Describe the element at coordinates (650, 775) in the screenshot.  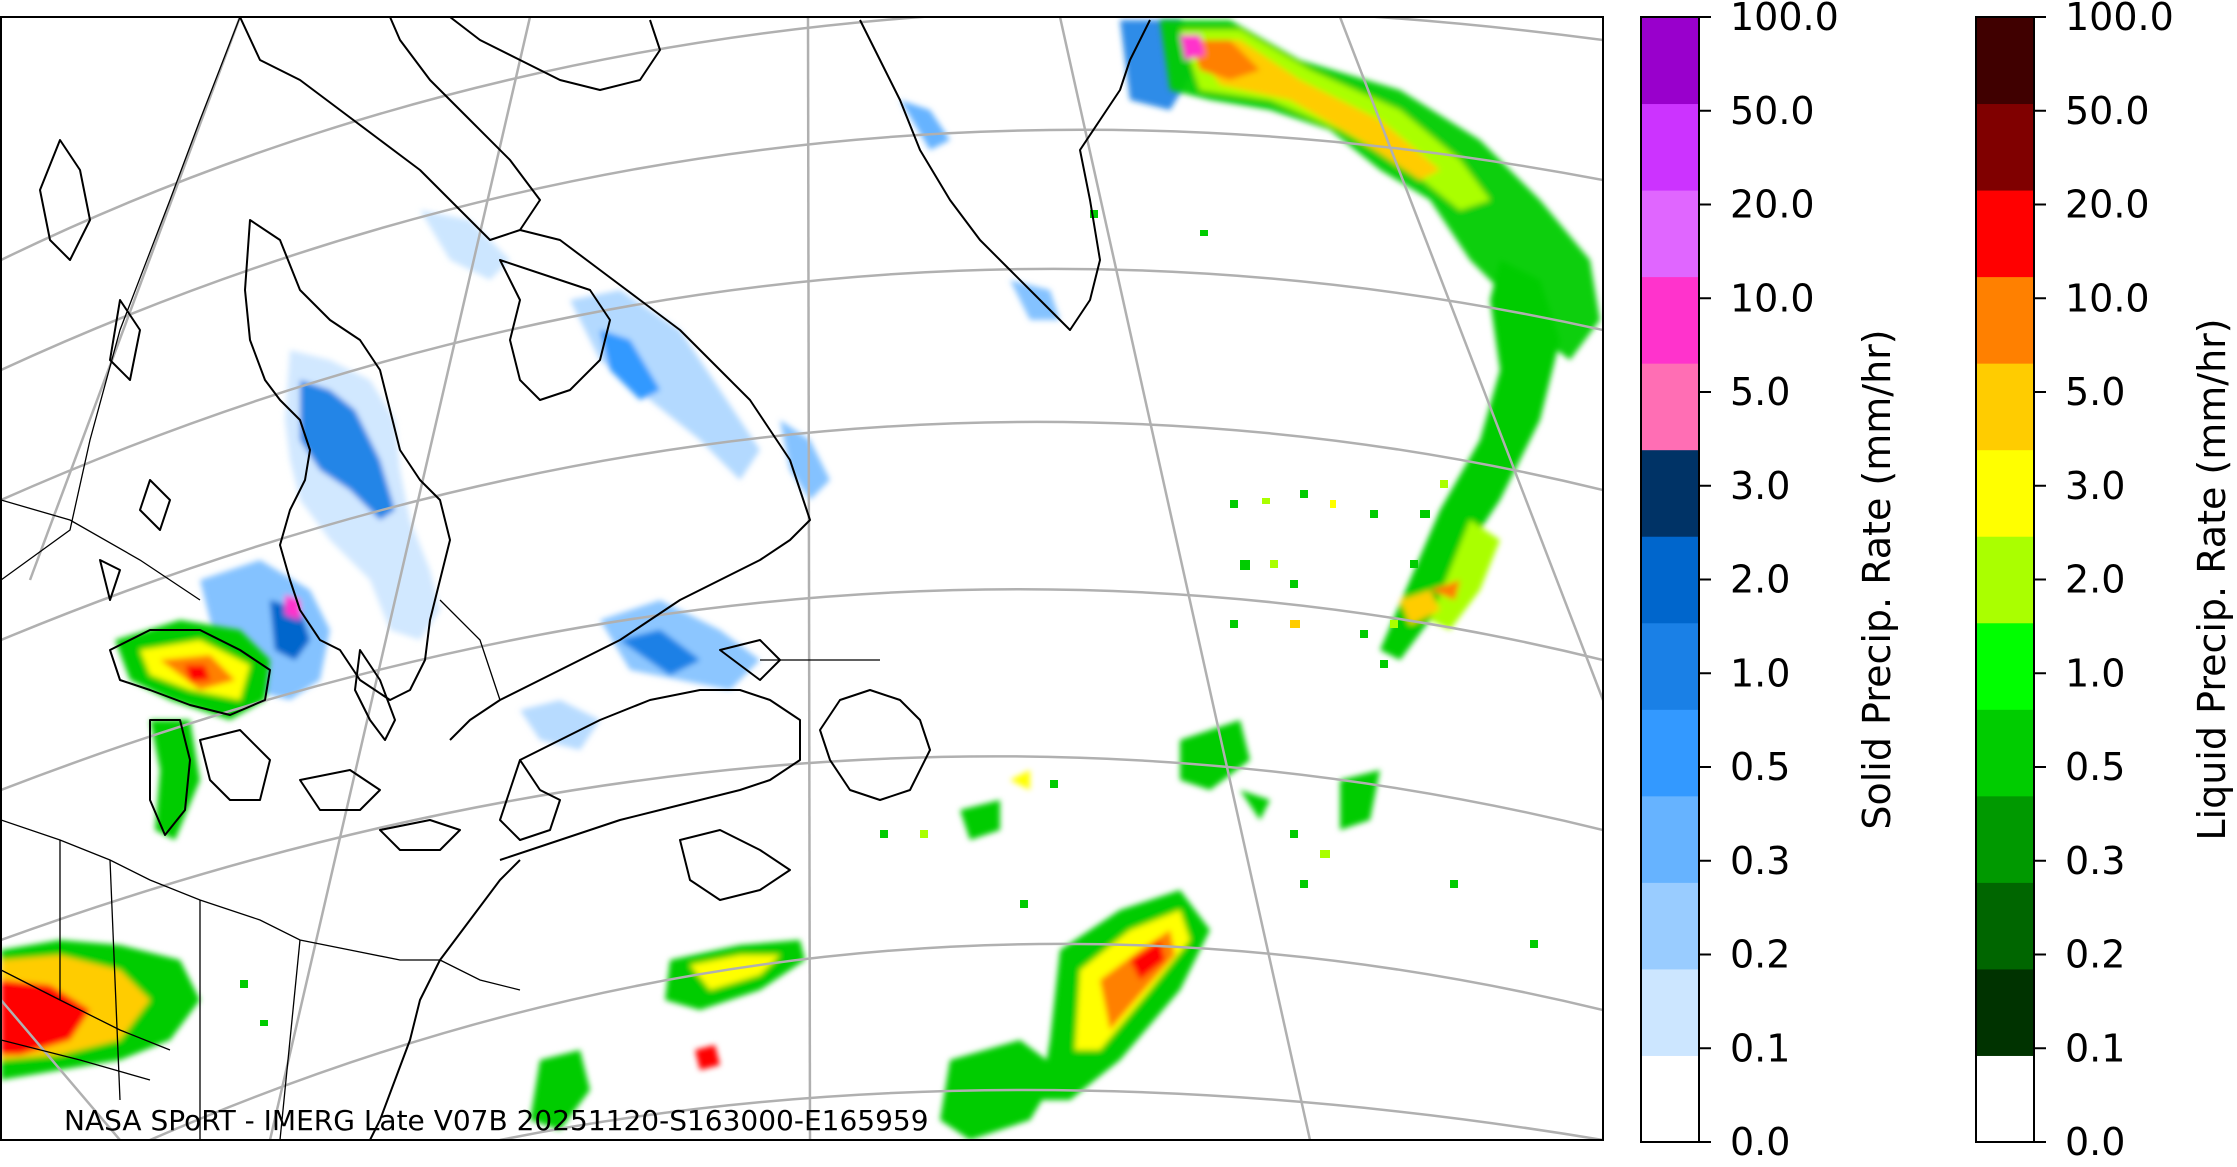
I see `coastline-gulf-stlawrence` at that location.